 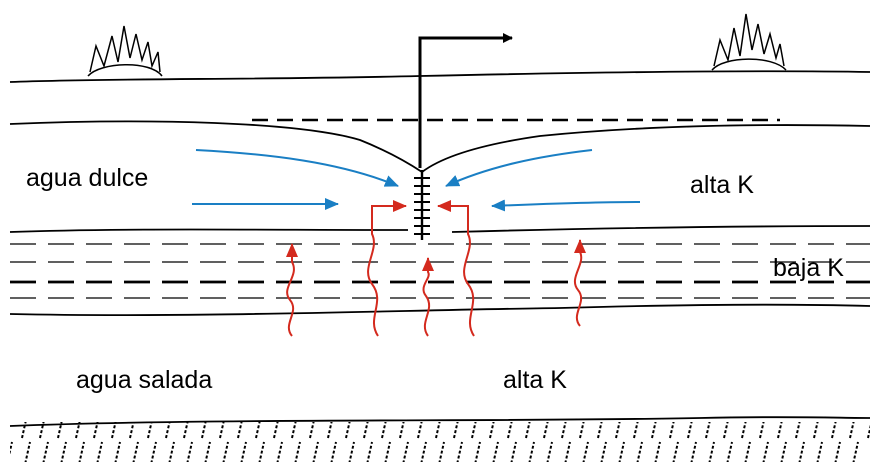 I want to click on label-fresh-water: agua dulce, so click(x=87, y=178).